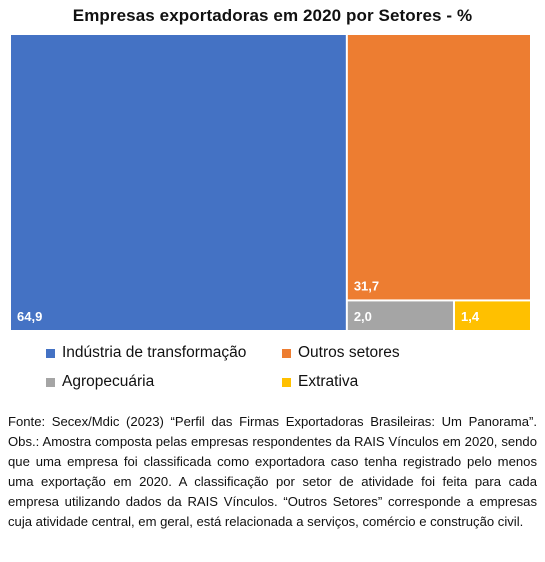 This screenshot has height=562, width=545. Describe the element at coordinates (29, 316) in the screenshot. I see `data-label: 64,9` at that location.